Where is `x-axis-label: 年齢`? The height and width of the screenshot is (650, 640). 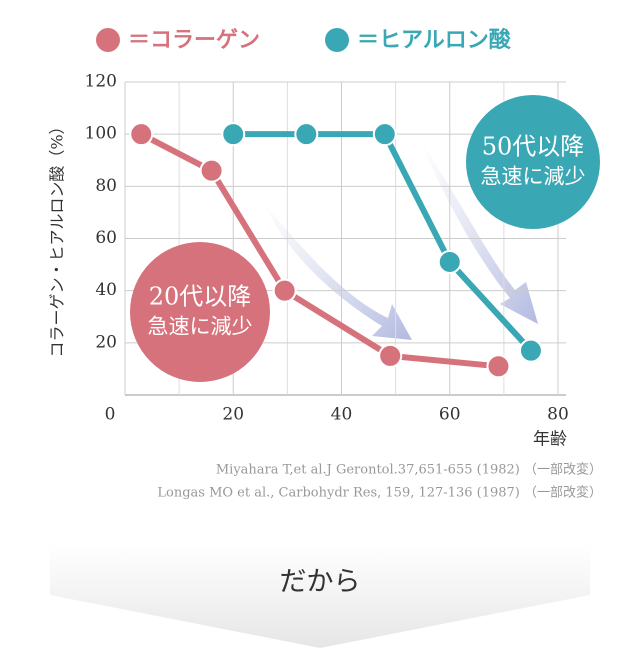 x-axis-label: 年齢 is located at coordinates (550, 440).